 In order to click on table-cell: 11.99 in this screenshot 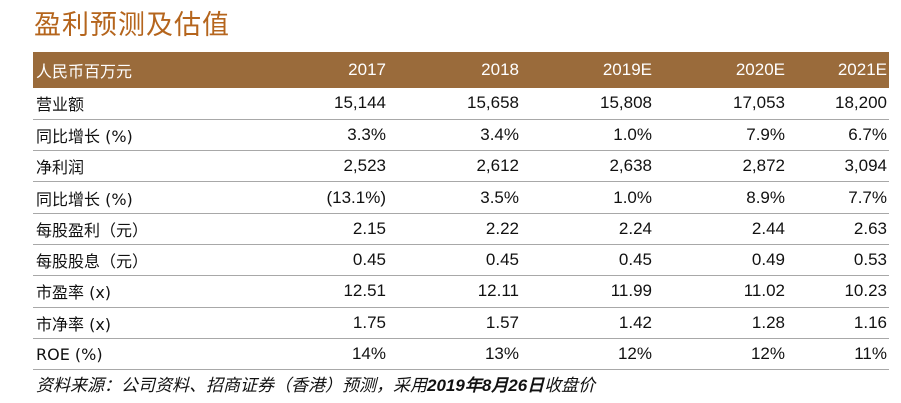, I will do `click(631, 291)`.